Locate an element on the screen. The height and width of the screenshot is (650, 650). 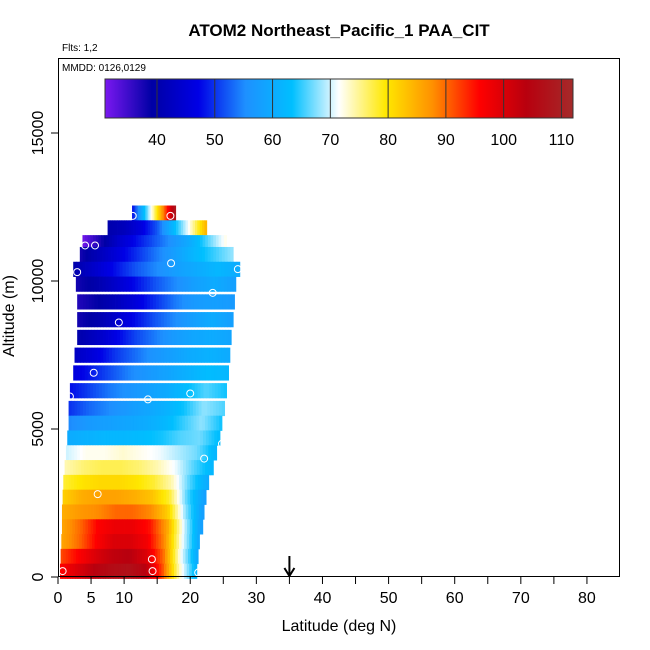
y-axis: 0 5000 10000 15000 is located at coordinates (44, 346).